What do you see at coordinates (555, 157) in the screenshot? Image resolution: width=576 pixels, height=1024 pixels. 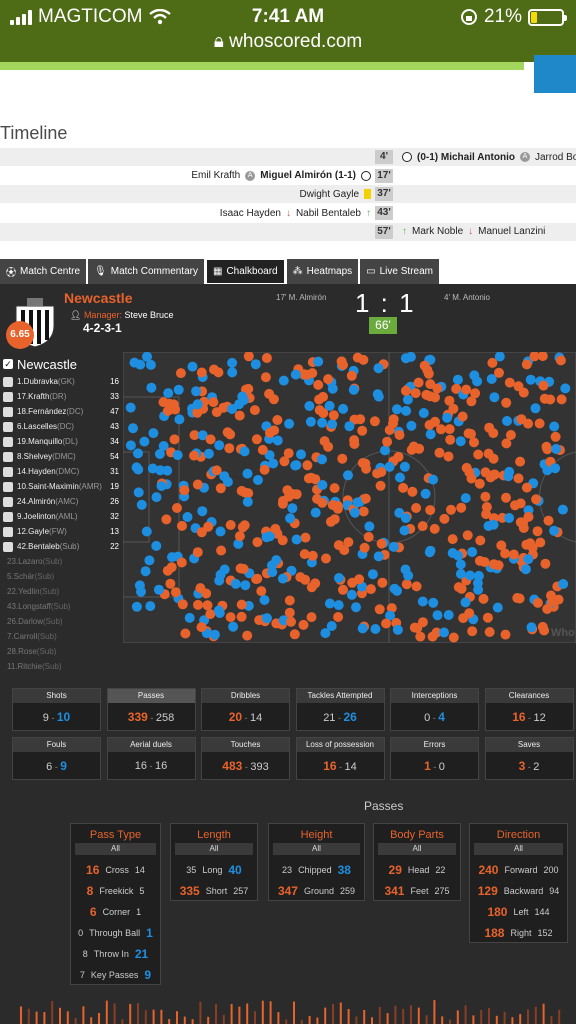 I see `event-player: Jarrod Bowe` at bounding box center [555, 157].